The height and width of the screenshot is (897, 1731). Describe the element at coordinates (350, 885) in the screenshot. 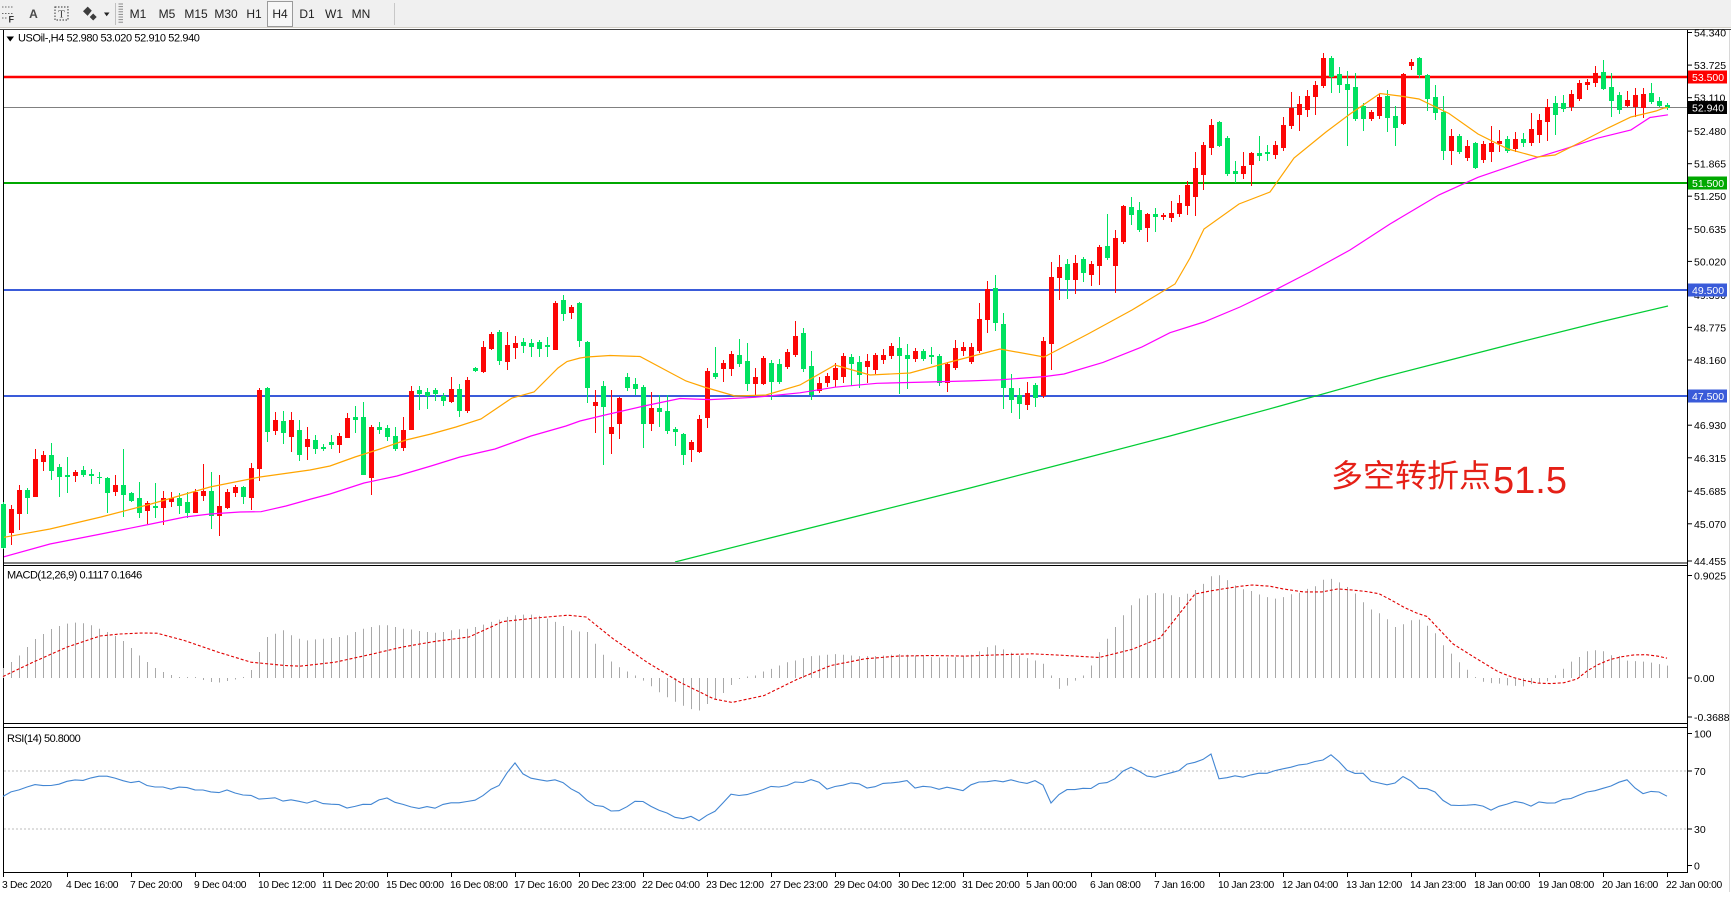

I see `svg-text: 11 Dec 20:00` at that location.